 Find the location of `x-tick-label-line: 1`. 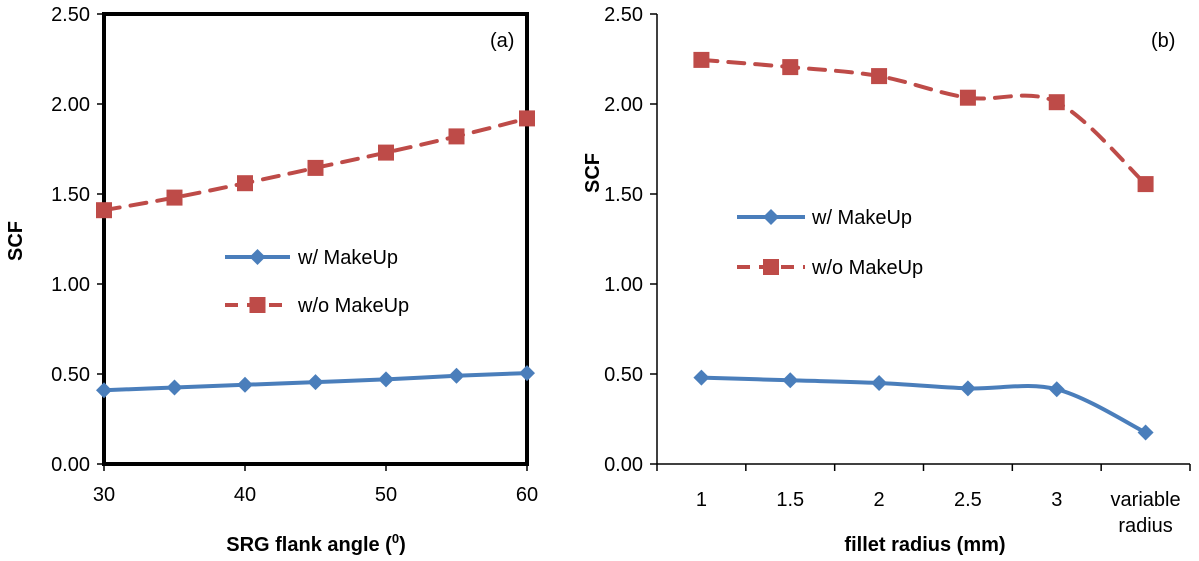

x-tick-label-line: 1 is located at coordinates (701, 500).